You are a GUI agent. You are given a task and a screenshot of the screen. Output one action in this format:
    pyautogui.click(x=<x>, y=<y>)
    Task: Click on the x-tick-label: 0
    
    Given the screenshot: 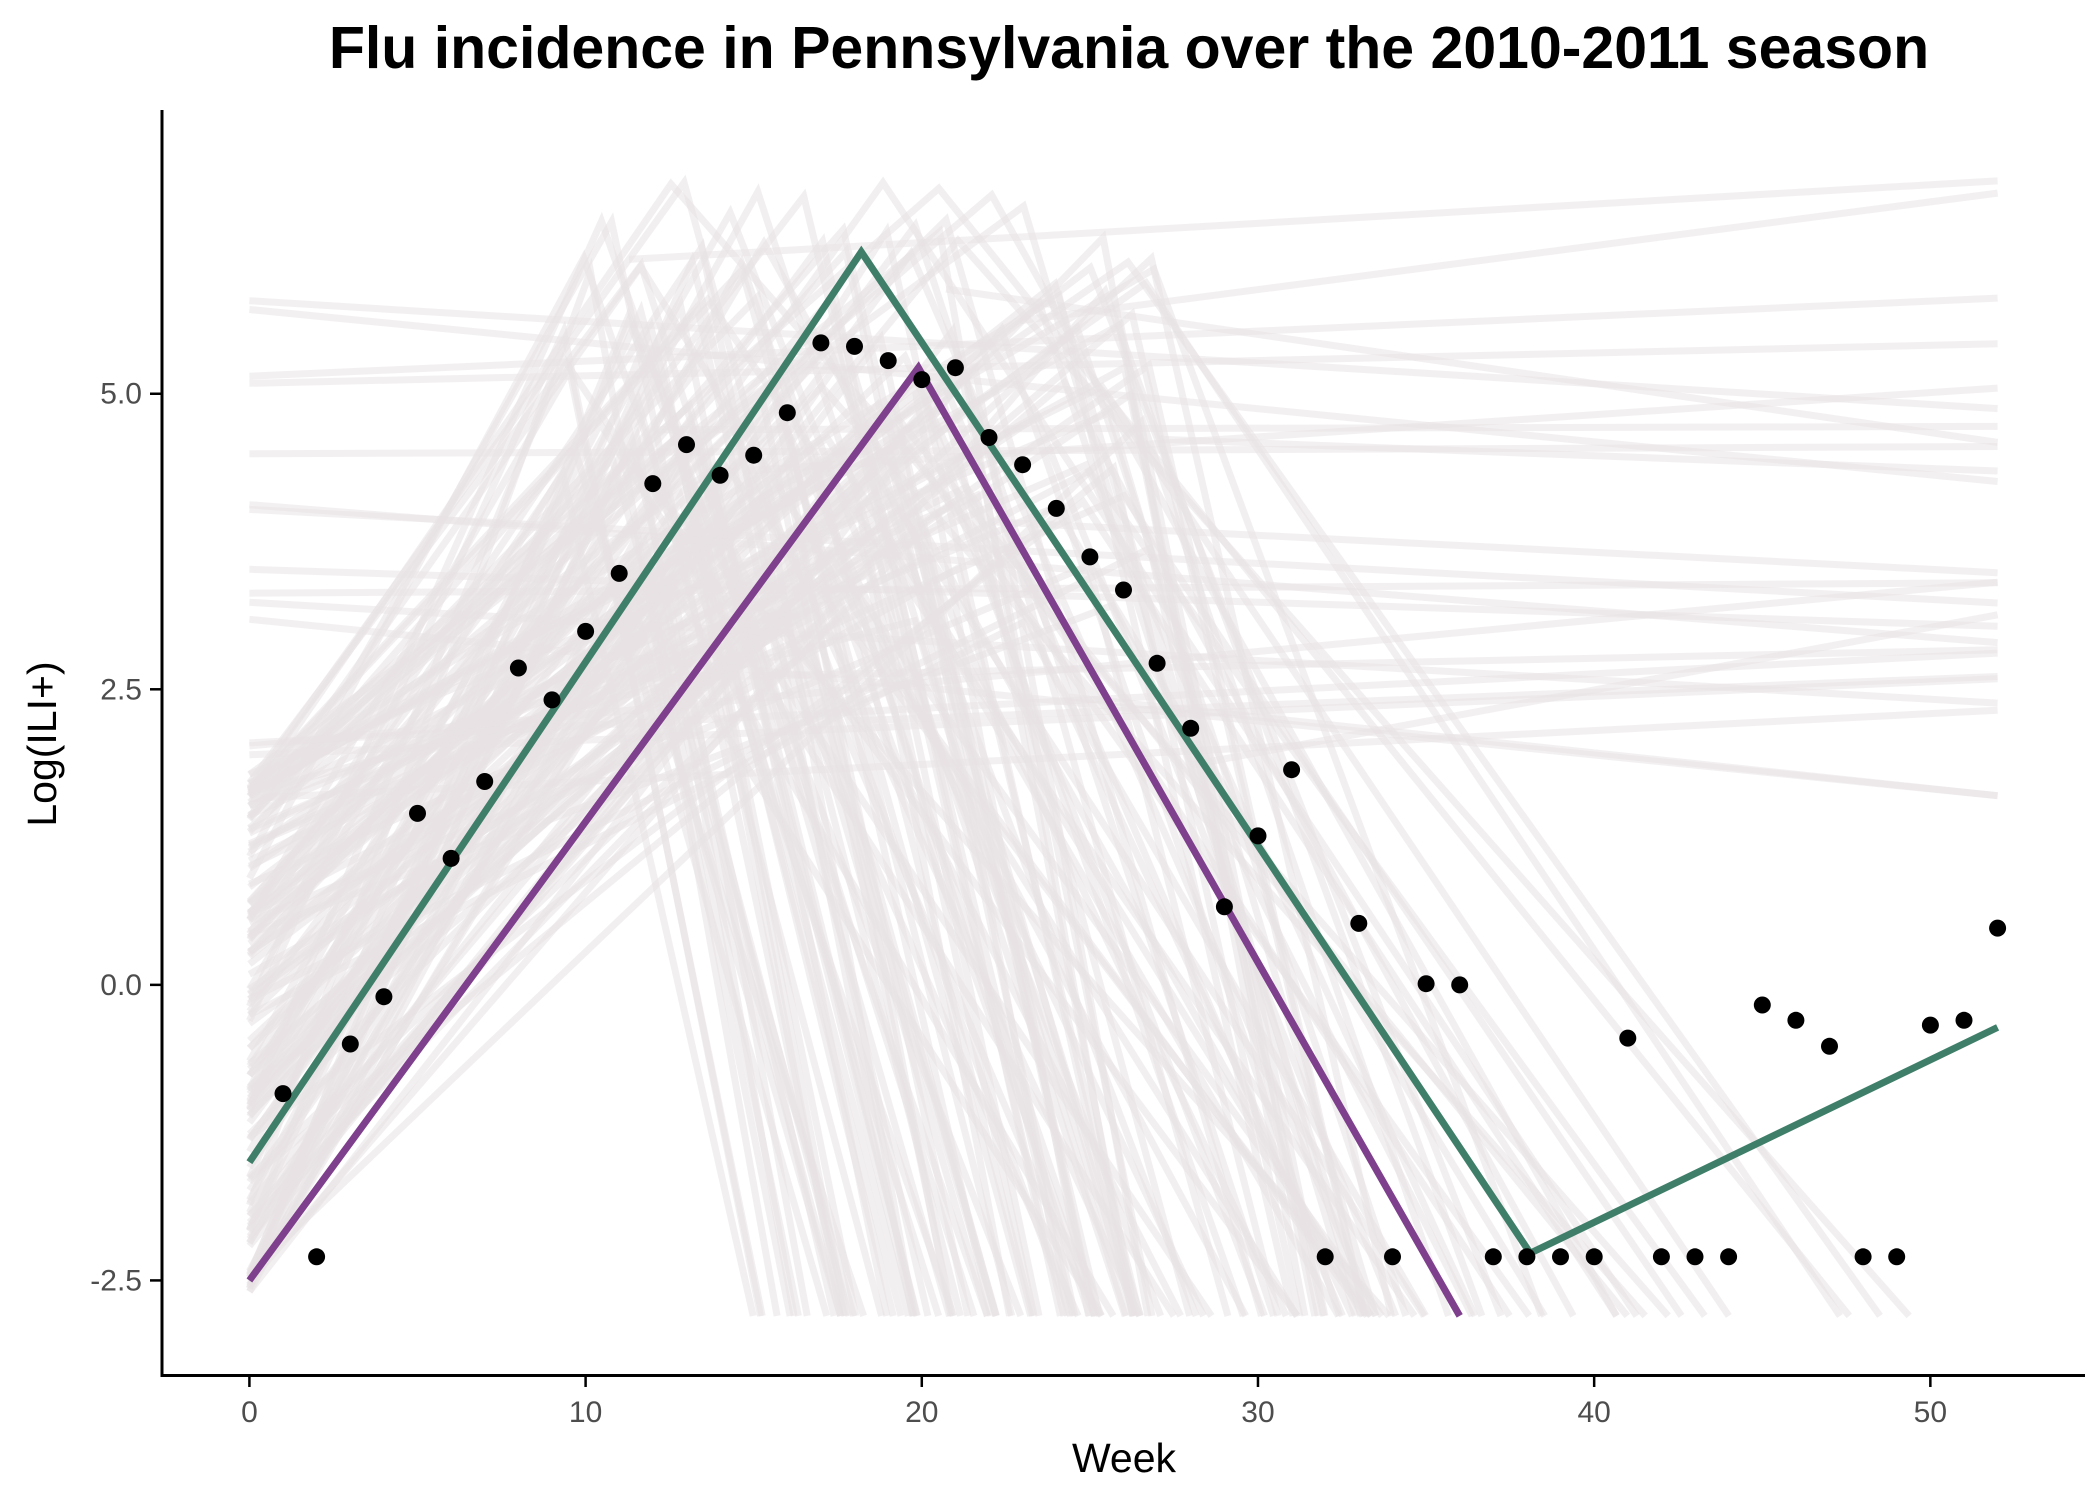 What is the action you would take?
    pyautogui.click(x=249, y=1412)
    